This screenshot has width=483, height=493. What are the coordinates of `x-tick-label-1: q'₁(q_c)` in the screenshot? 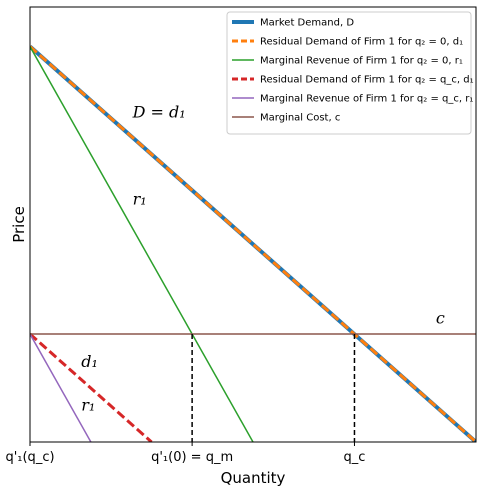 It's located at (29, 457).